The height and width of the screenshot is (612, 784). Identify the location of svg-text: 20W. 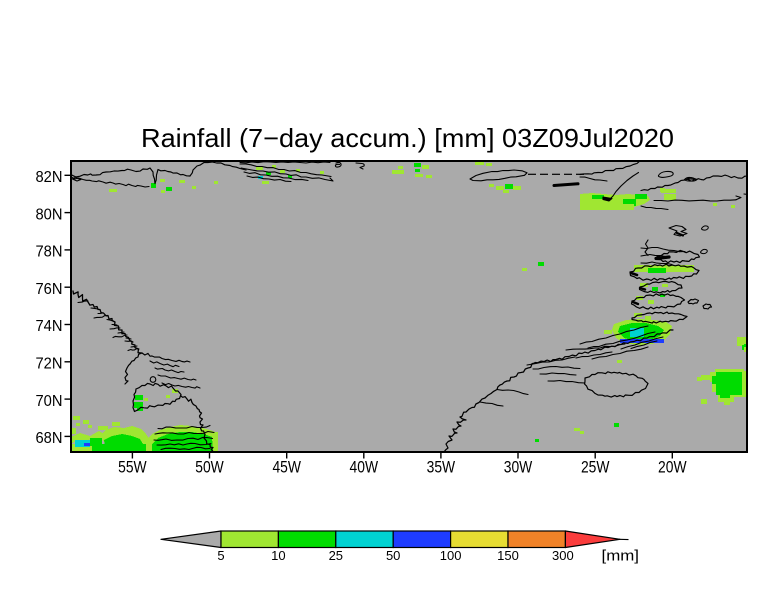
(672, 468).